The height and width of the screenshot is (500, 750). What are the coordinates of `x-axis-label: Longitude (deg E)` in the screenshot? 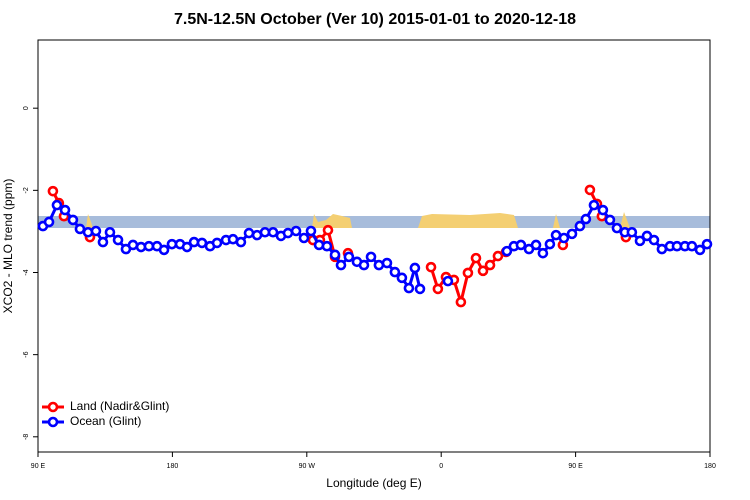 It's located at (373, 483).